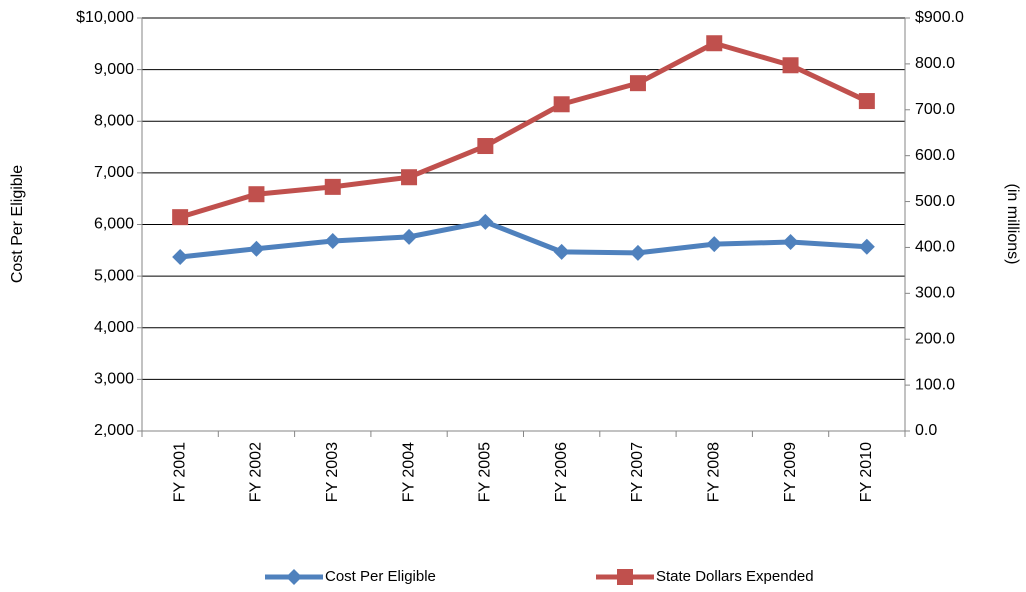  What do you see at coordinates (105, 17) in the screenshot?
I see `y-tick-label: $10,000` at bounding box center [105, 17].